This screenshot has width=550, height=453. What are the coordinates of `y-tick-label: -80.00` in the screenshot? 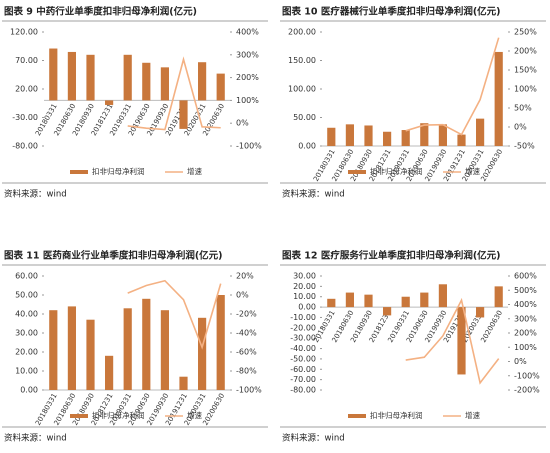 It's located at (303, 390).